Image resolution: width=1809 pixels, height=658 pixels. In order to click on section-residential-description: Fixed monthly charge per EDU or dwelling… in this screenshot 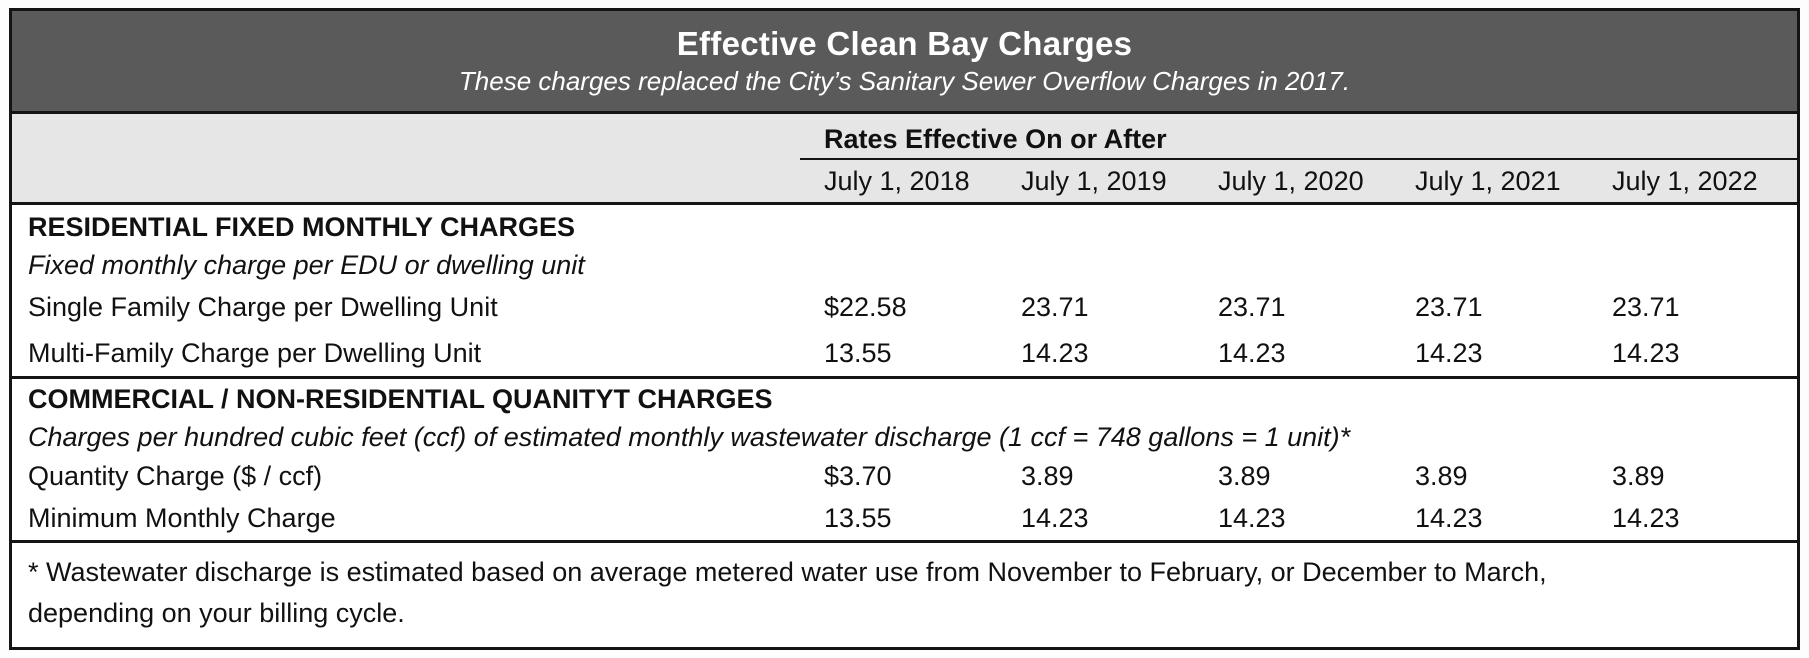, I will do `click(306, 265)`.